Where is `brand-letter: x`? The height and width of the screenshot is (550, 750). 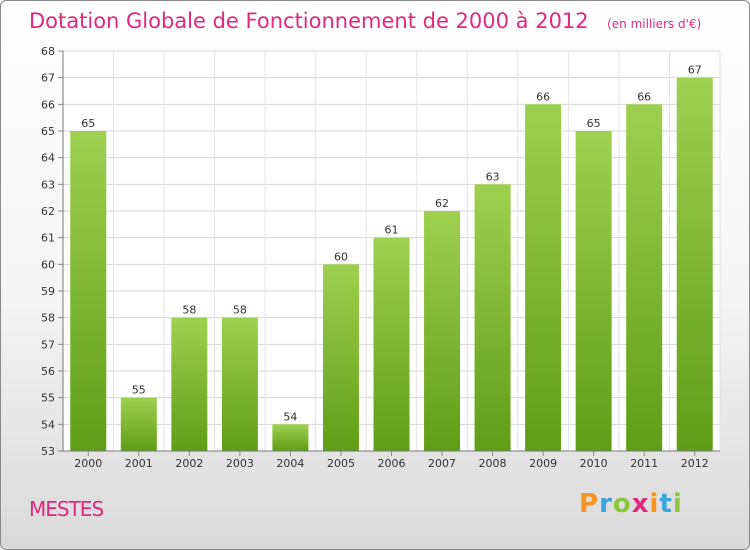
brand-letter: x is located at coordinates (640, 504).